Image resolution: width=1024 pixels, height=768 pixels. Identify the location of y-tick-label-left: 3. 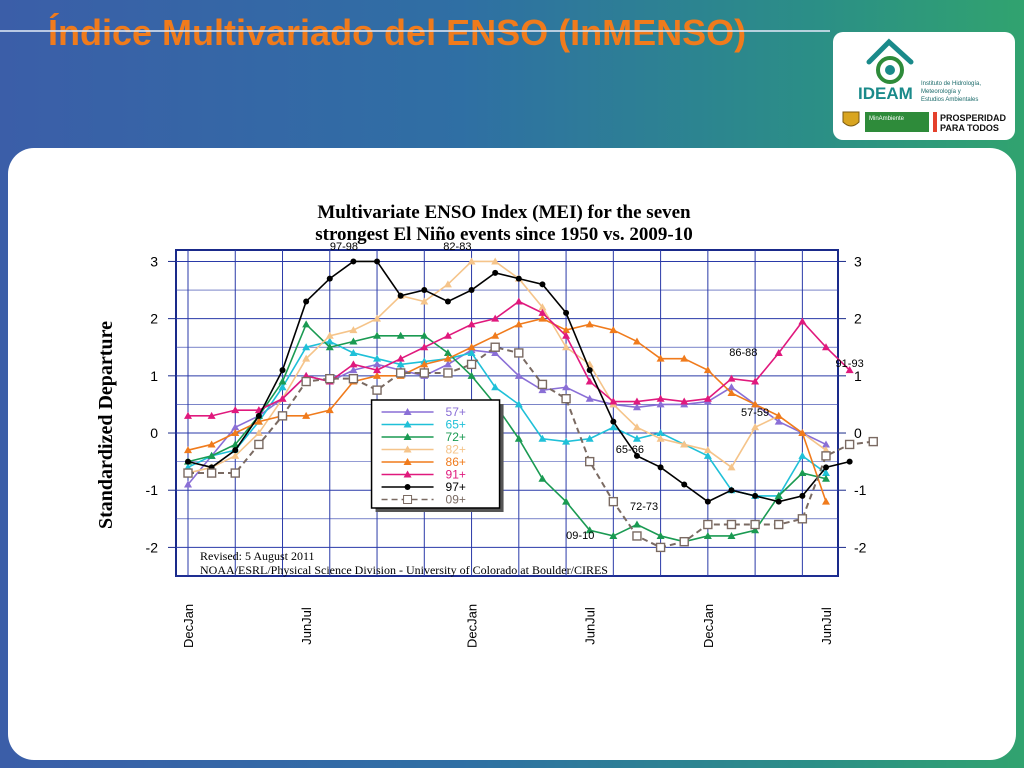
(154, 261).